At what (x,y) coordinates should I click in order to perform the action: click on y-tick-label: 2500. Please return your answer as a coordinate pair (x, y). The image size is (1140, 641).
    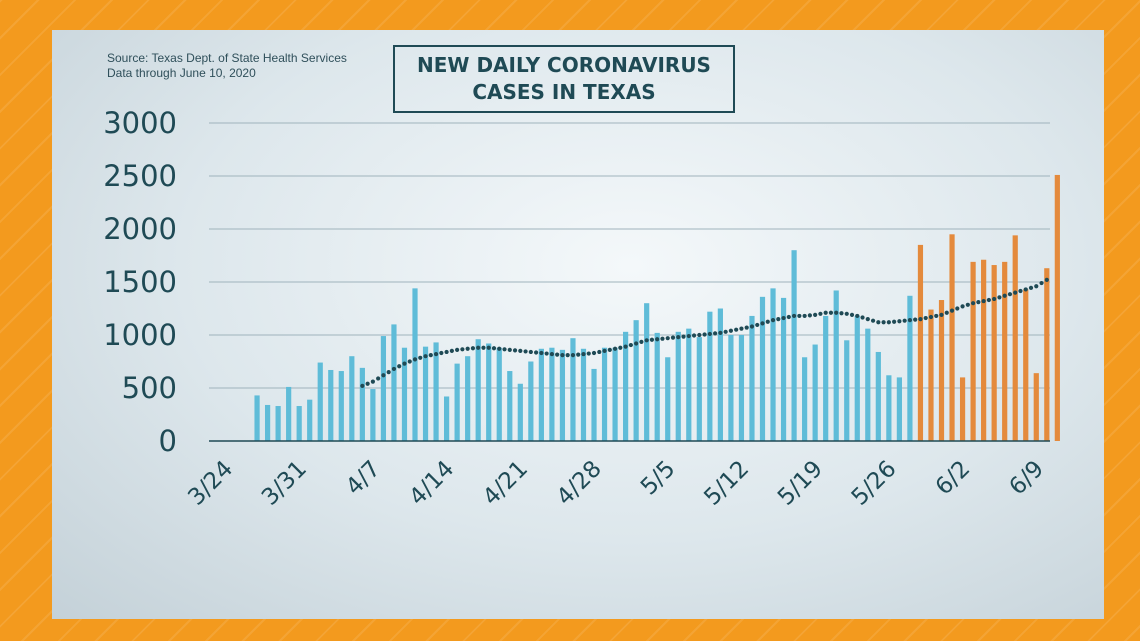
    Looking at the image, I should click on (140, 176).